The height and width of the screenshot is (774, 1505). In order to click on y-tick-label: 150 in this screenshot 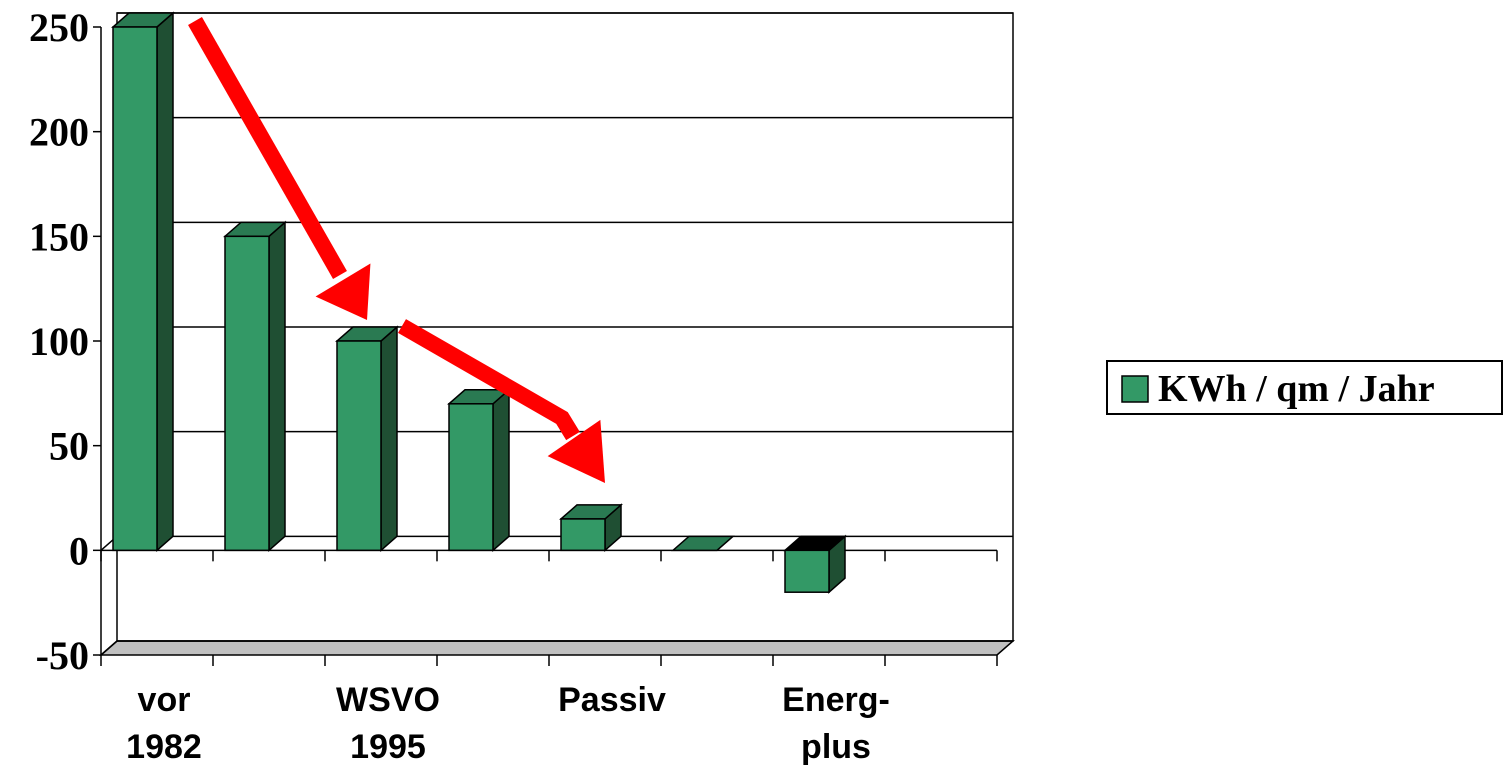, I will do `click(59, 236)`.